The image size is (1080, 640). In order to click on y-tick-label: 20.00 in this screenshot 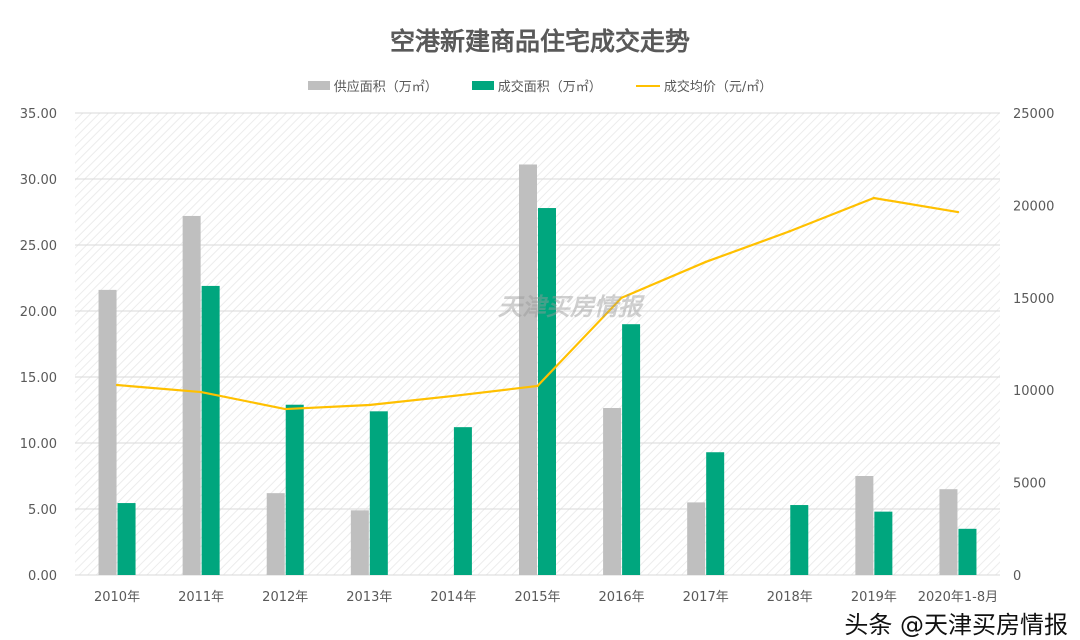, I will do `click(38, 312)`.